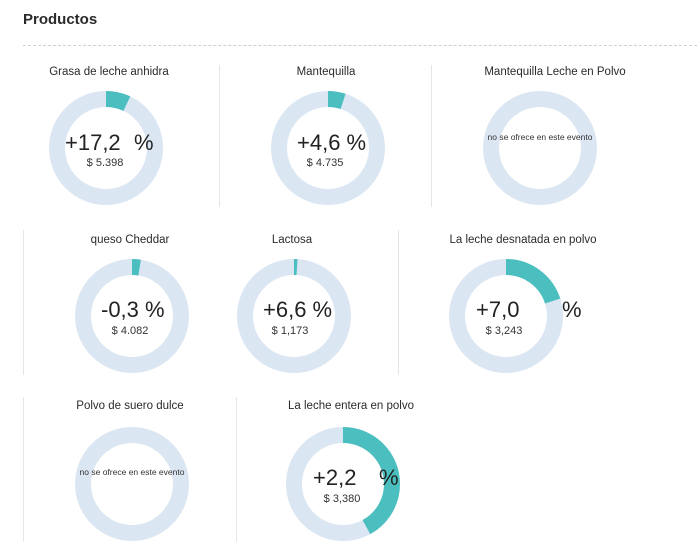 The width and height of the screenshot is (697, 557). Describe the element at coordinates (498, 309) in the screenshot. I see `percent-change: +7,0` at that location.